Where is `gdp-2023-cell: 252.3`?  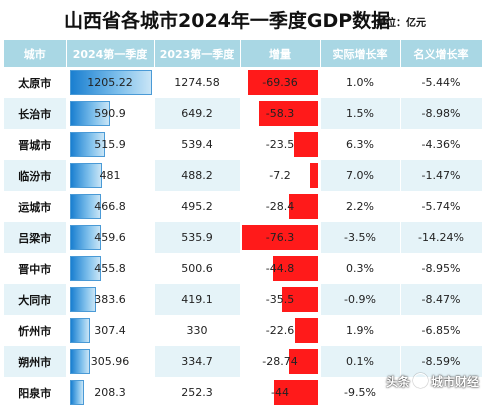 gdp-2023-cell: 252.3 is located at coordinates (197, 392).